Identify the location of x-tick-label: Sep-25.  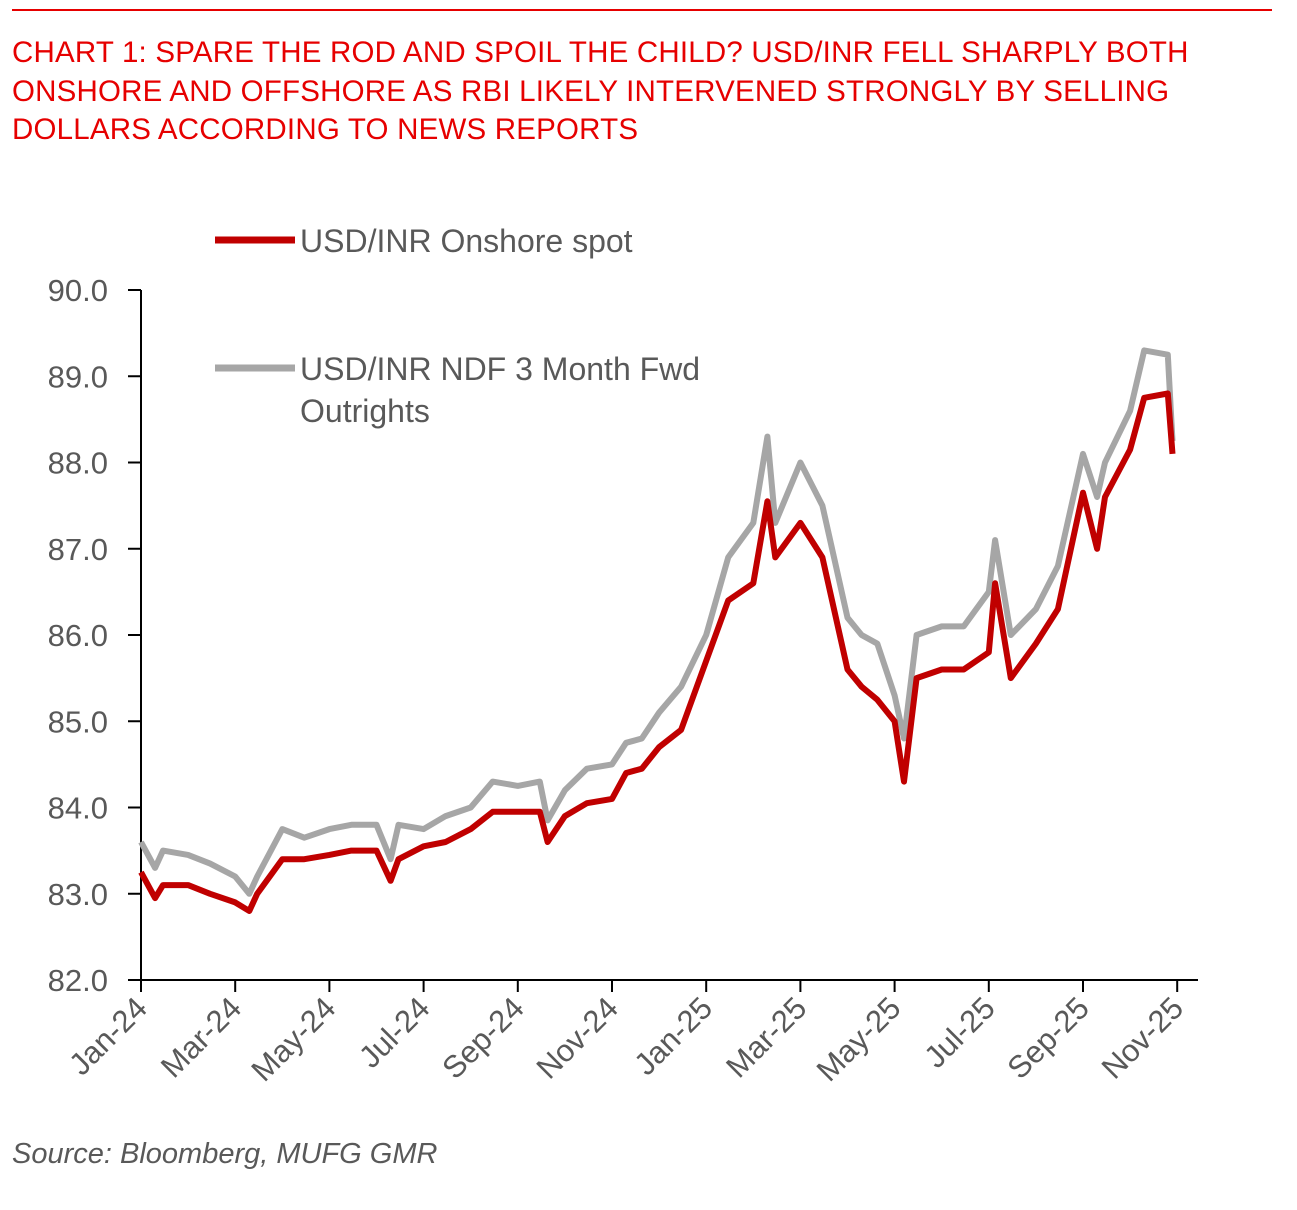
(1048, 1037).